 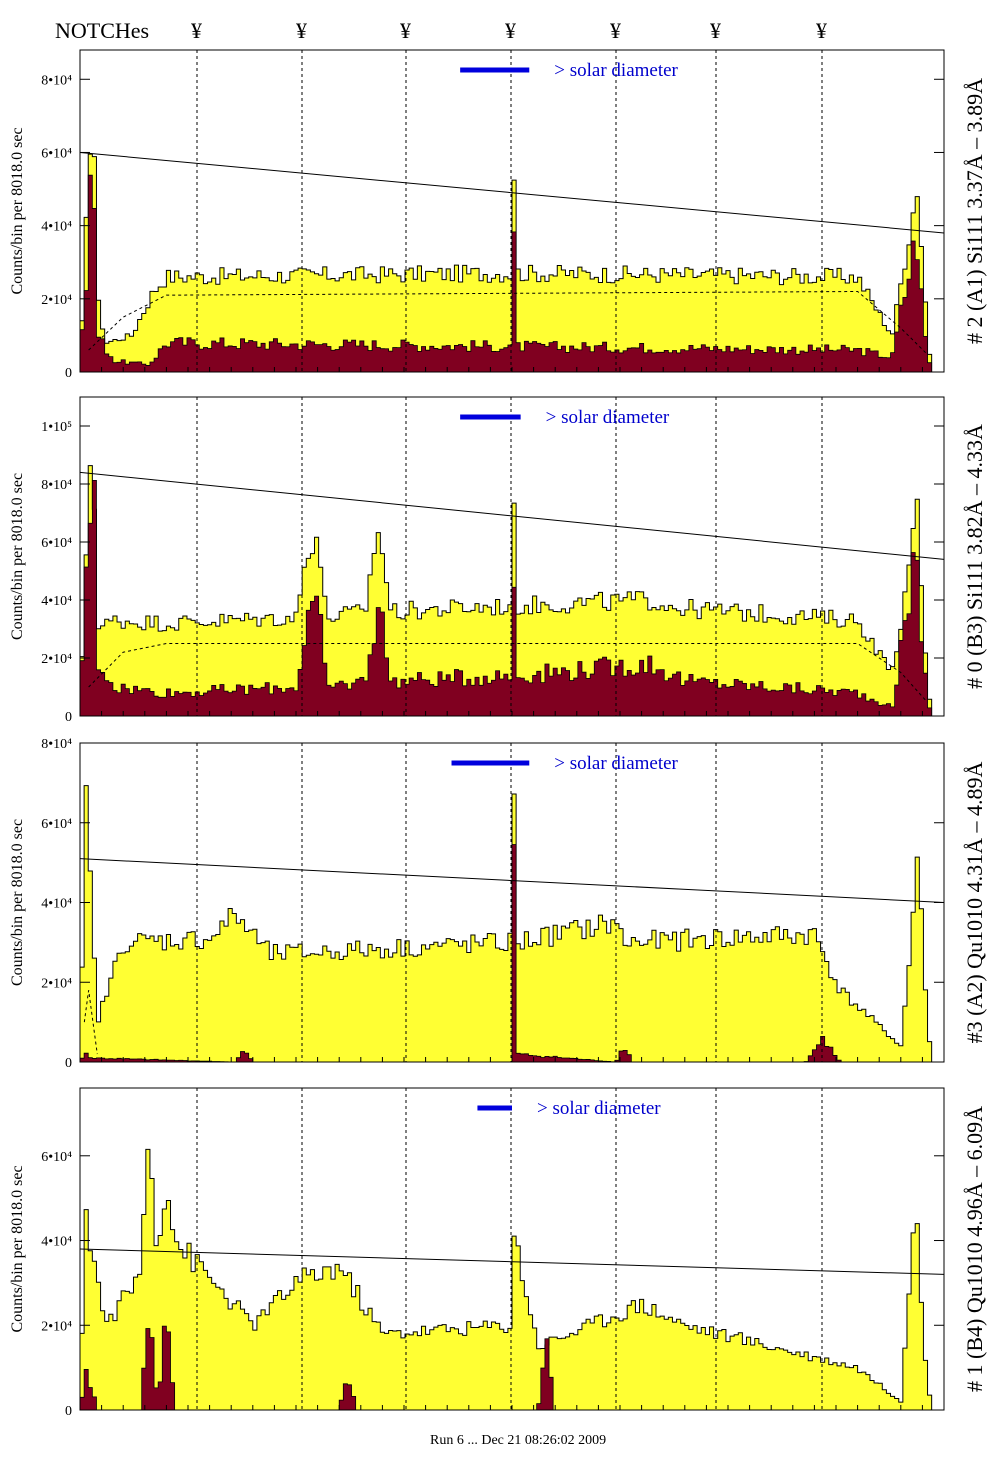 I want to click on legend-label-3: > solar diameter, so click(x=616, y=763).